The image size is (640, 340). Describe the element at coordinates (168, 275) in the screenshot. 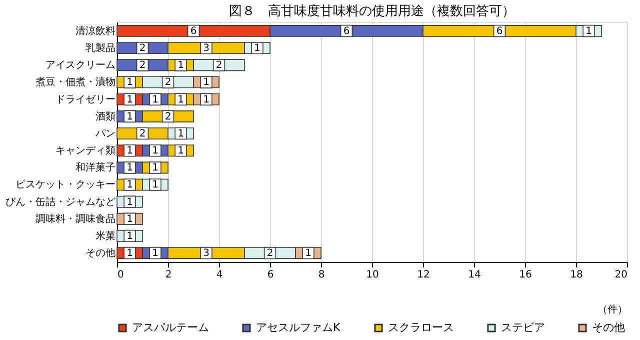

I see `x-tick-label: 2` at that location.